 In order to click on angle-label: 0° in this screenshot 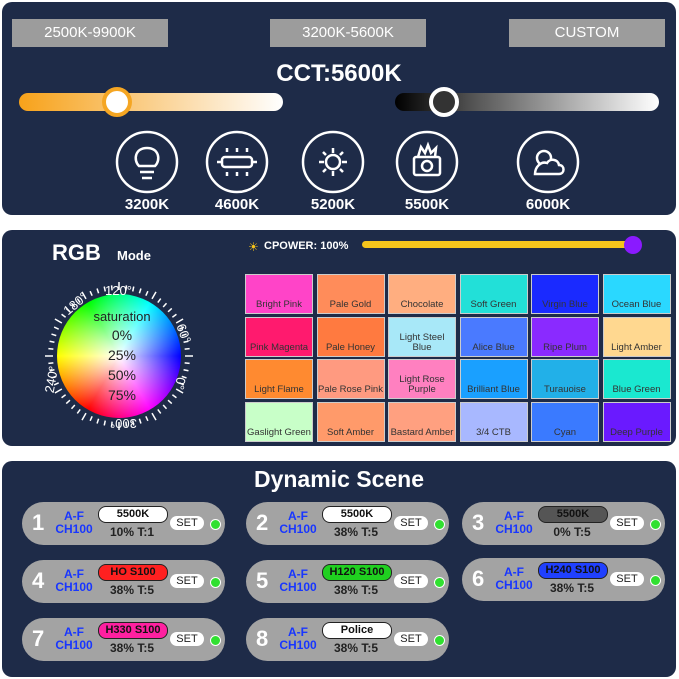, I will do `click(180, 383)`.